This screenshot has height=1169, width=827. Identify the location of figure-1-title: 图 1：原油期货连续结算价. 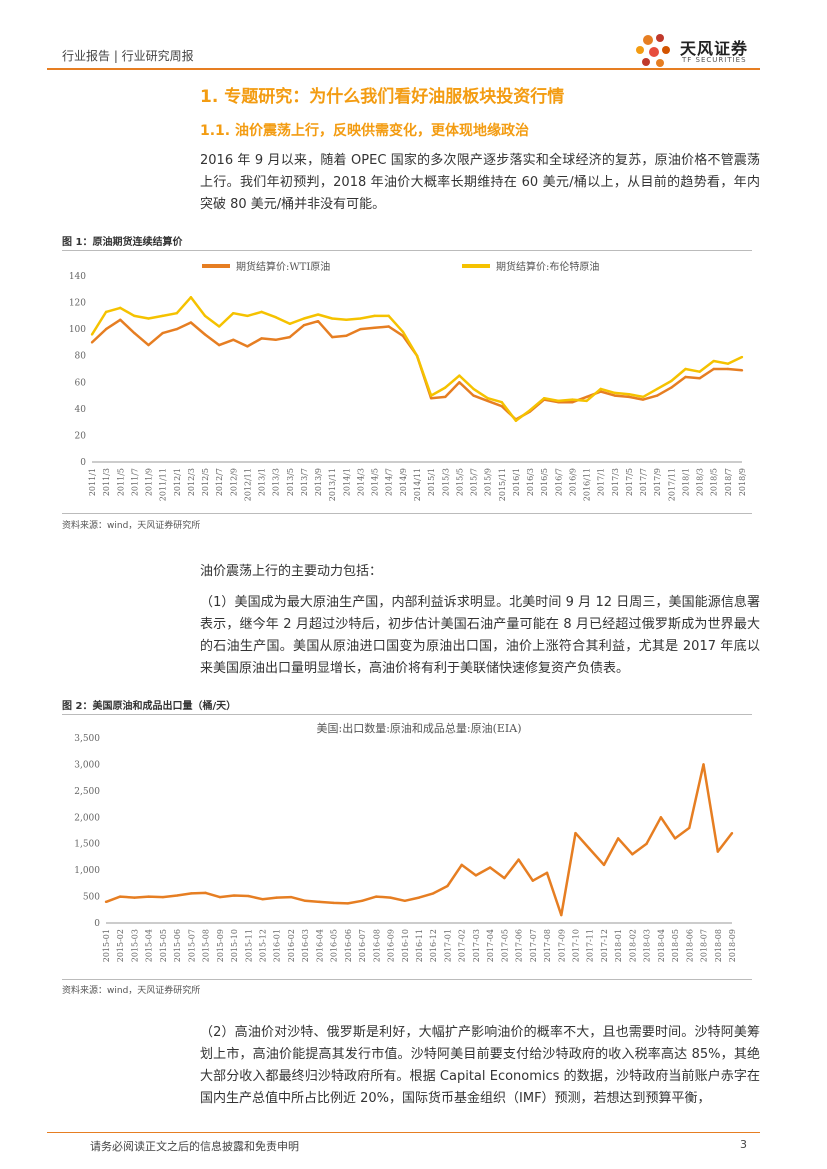
(122, 242).